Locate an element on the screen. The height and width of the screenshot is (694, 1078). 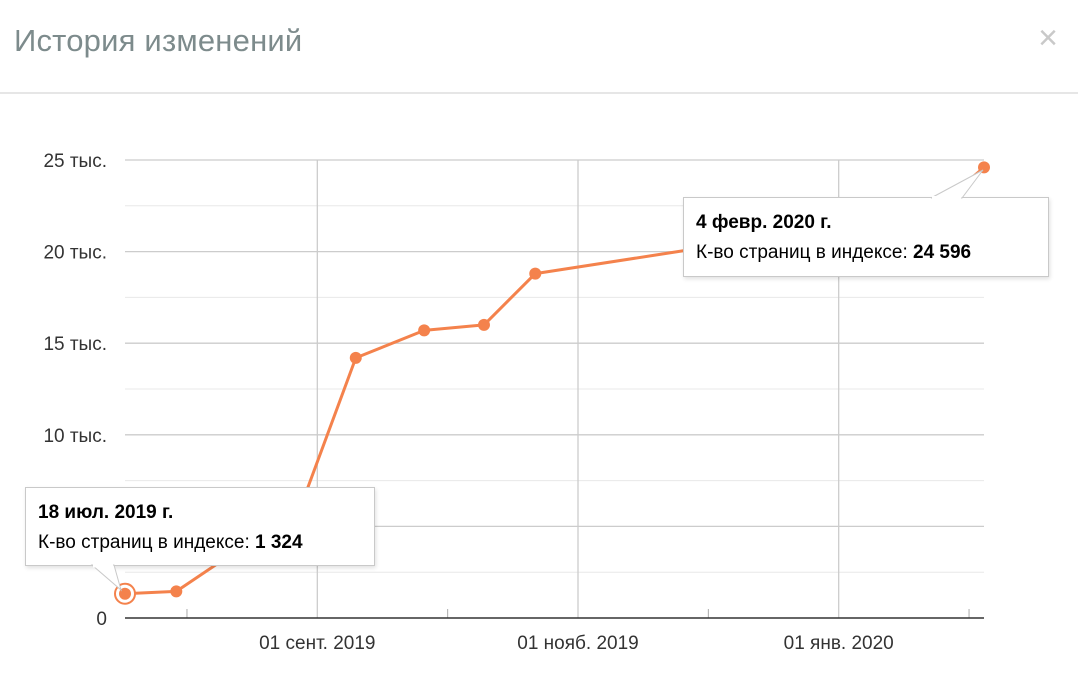
x-axis-labels: 01 сент. 2019 01 нояб. 2019 01 янв. 2020 is located at coordinates (576, 643).